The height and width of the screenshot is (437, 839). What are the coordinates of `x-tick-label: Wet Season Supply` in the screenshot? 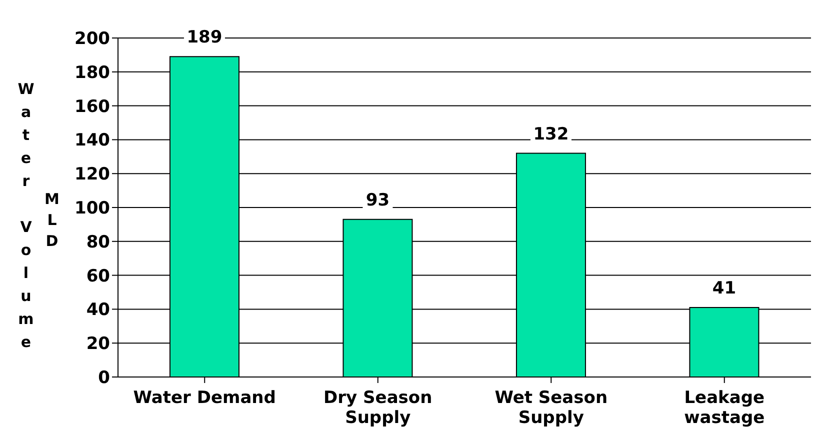 It's located at (551, 408).